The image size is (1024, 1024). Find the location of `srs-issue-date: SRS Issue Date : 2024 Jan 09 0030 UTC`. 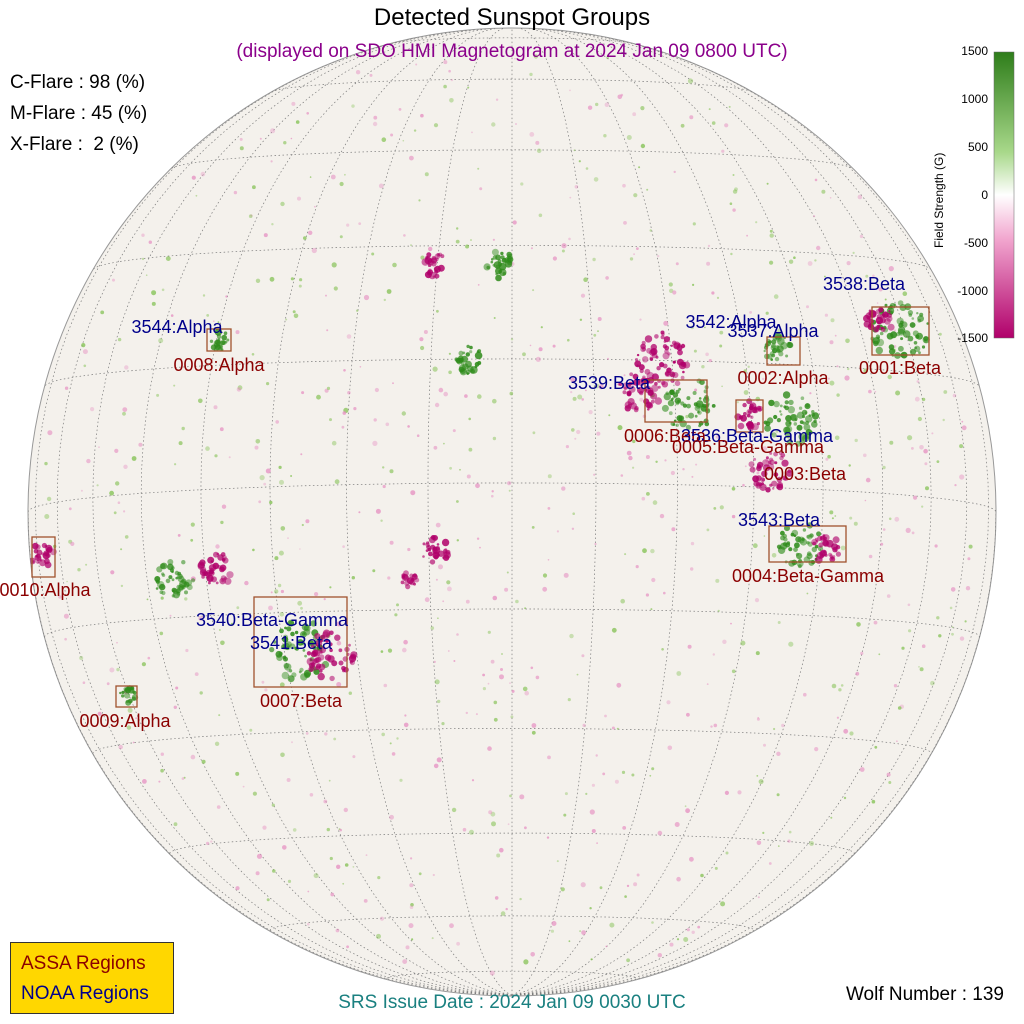

srs-issue-date: SRS Issue Date : 2024 Jan 09 0030 UTC is located at coordinates (512, 1002).